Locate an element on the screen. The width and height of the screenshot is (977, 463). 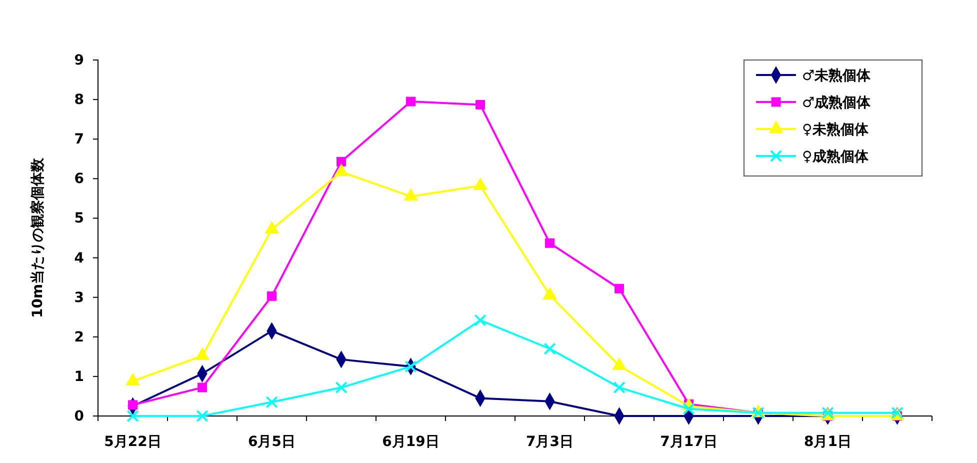
y-tick-label: 2 is located at coordinates (79, 337).